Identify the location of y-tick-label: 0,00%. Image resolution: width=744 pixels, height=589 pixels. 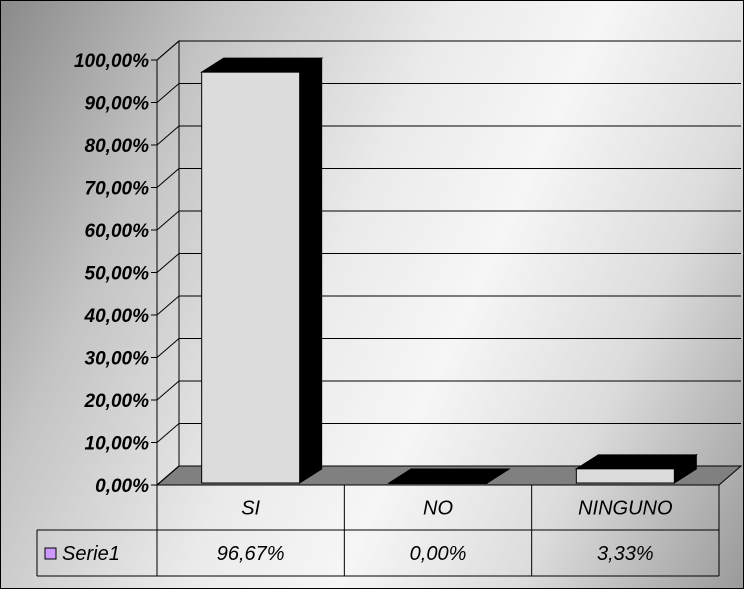
(122, 486).